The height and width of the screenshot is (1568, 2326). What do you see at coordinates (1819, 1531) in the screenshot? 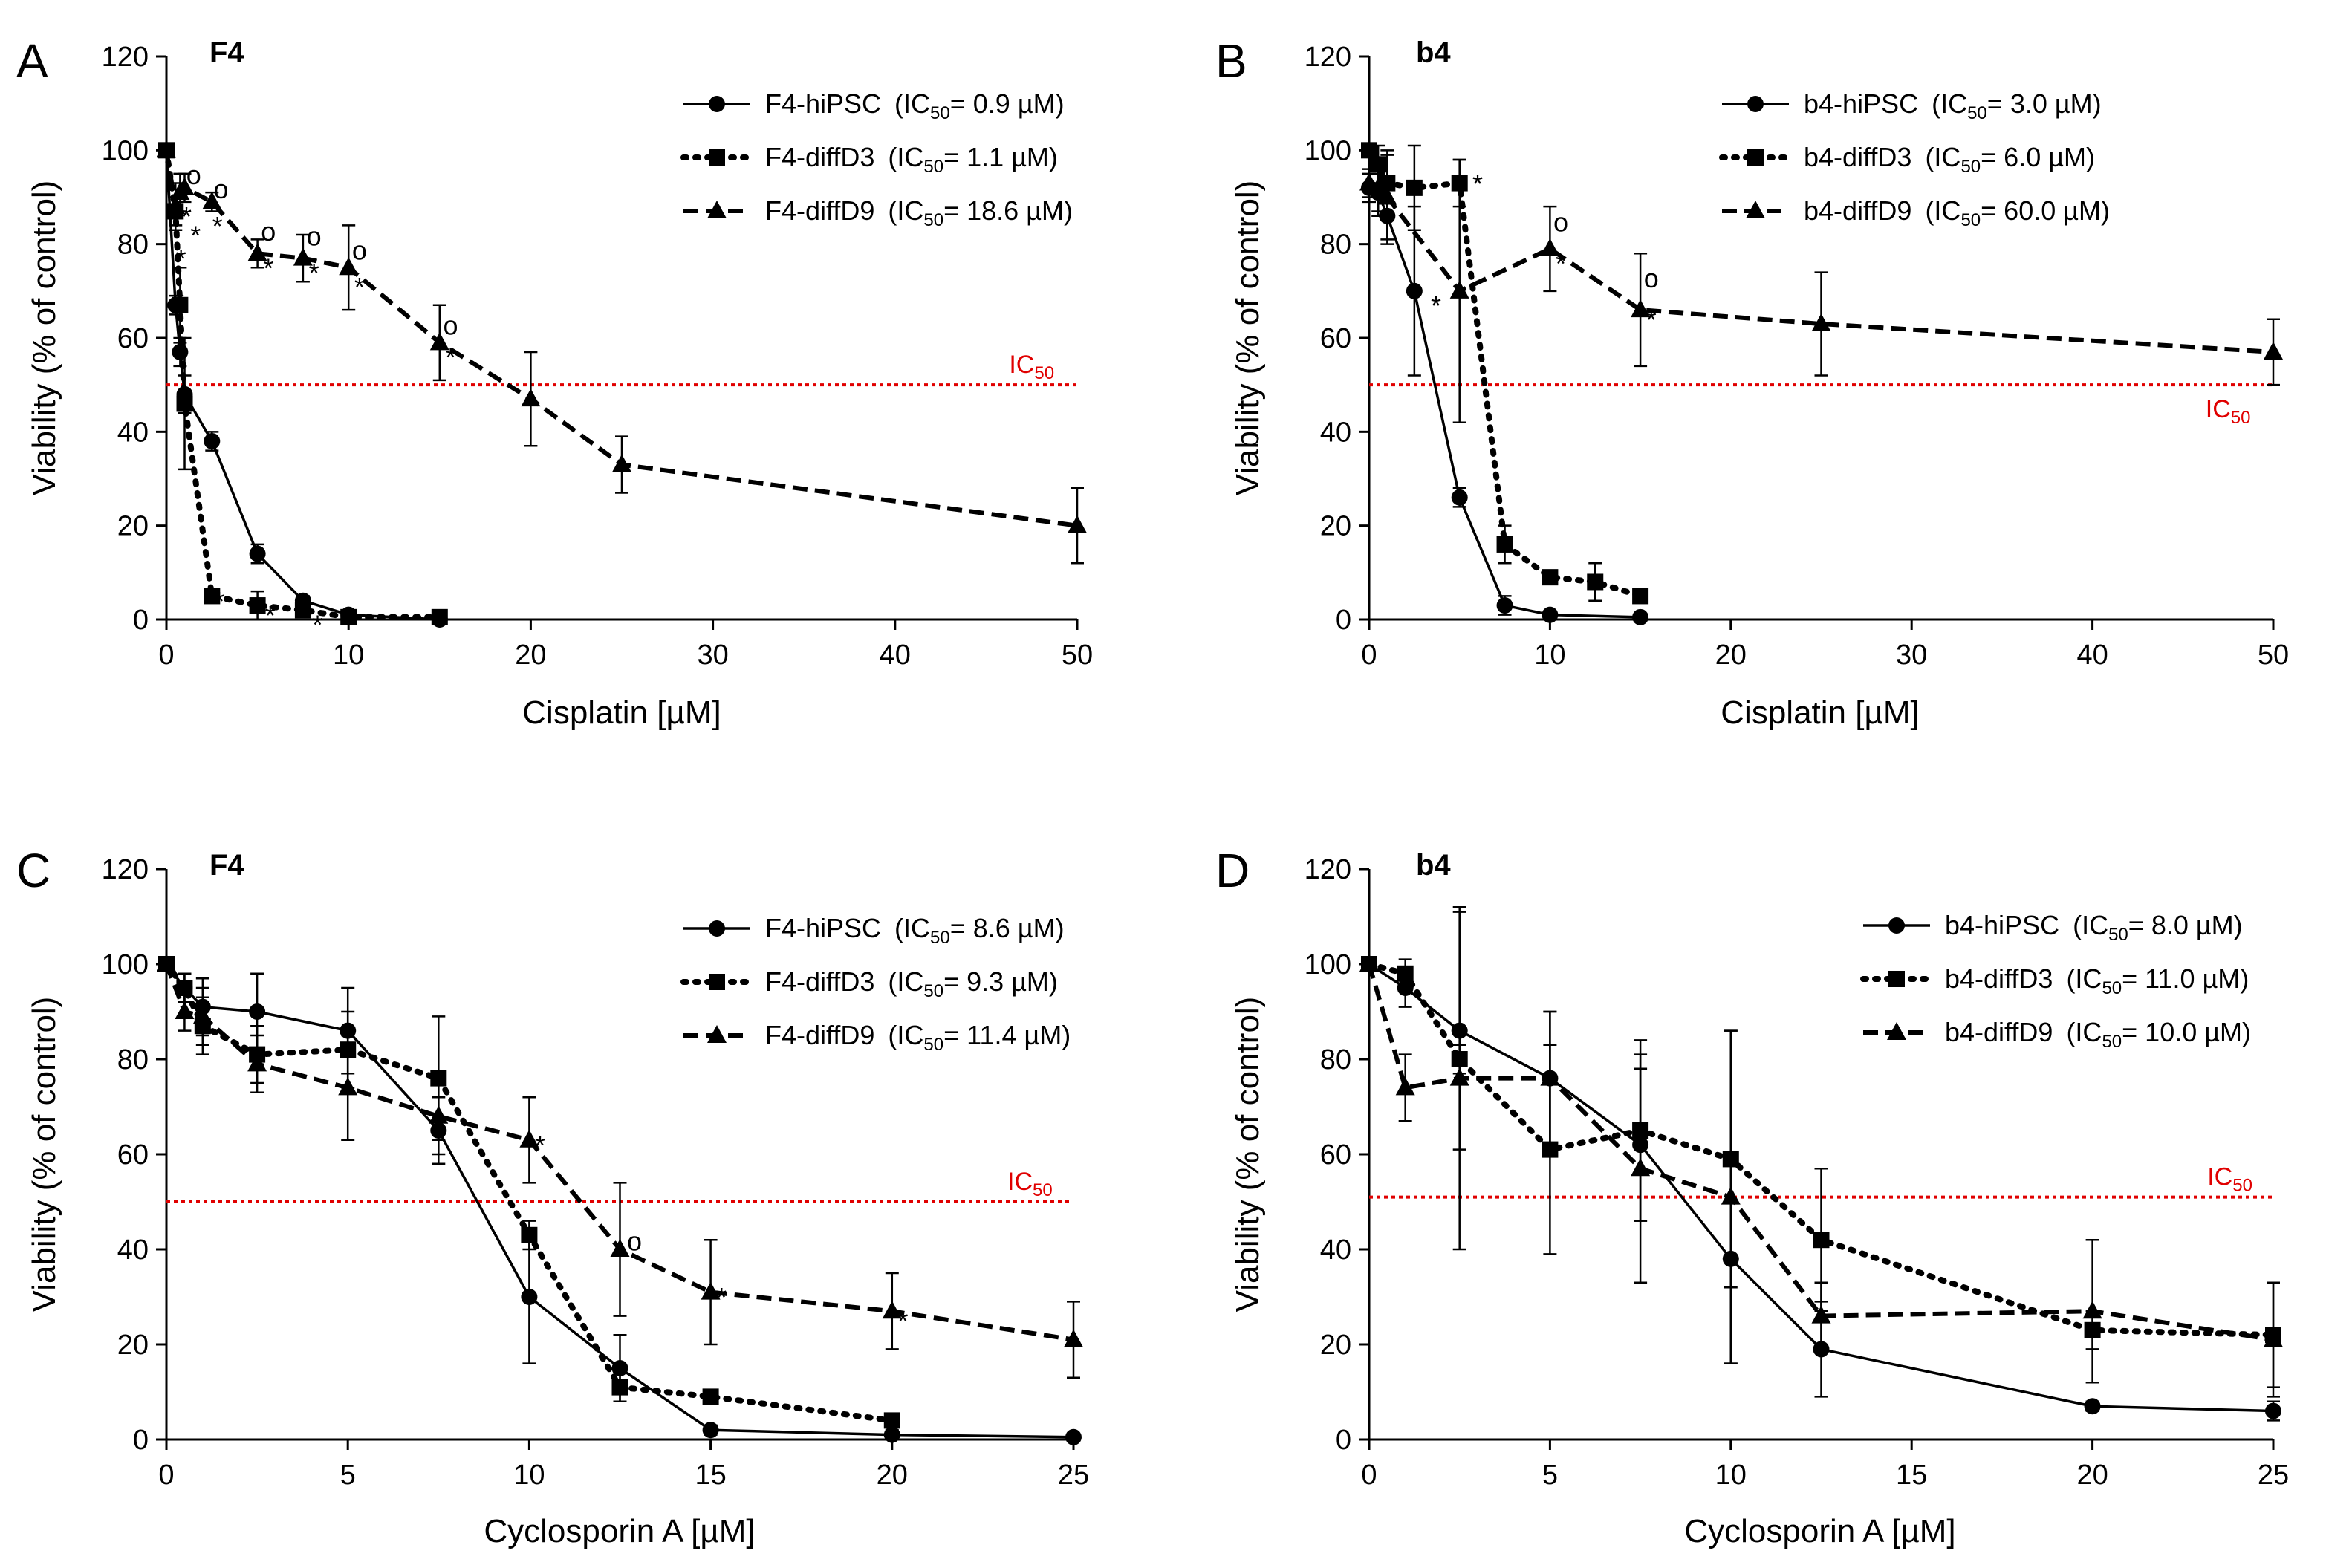
I see `x-axis-label: Cyclosporin A [µM]` at bounding box center [1819, 1531].